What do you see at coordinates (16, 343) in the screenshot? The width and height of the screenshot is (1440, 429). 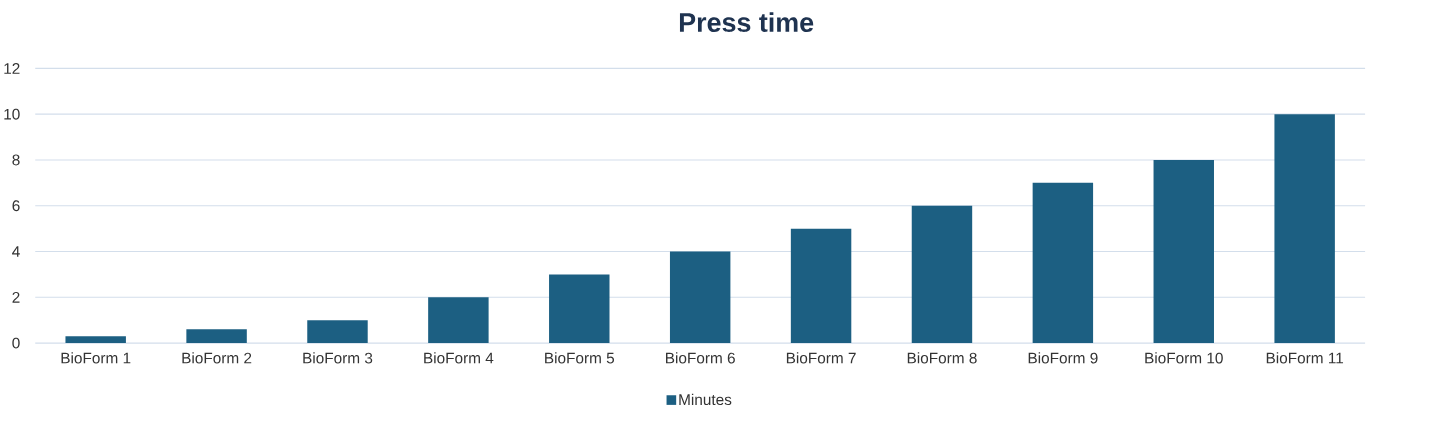 I see `y-tick-label: 0` at bounding box center [16, 343].